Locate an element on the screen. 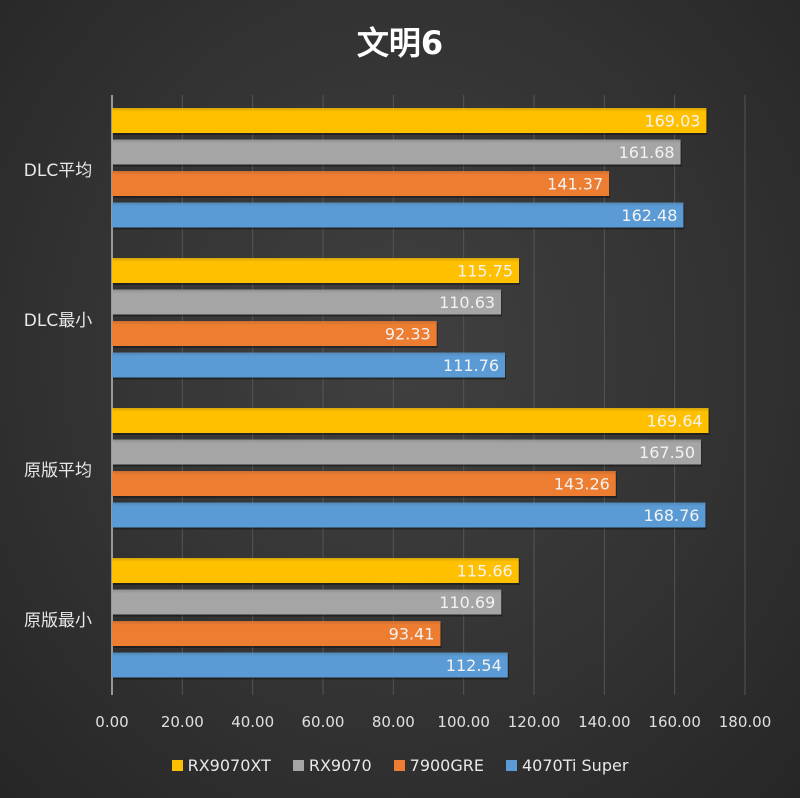 This screenshot has width=800, height=798. category-label: DLC平均 is located at coordinates (58, 171).